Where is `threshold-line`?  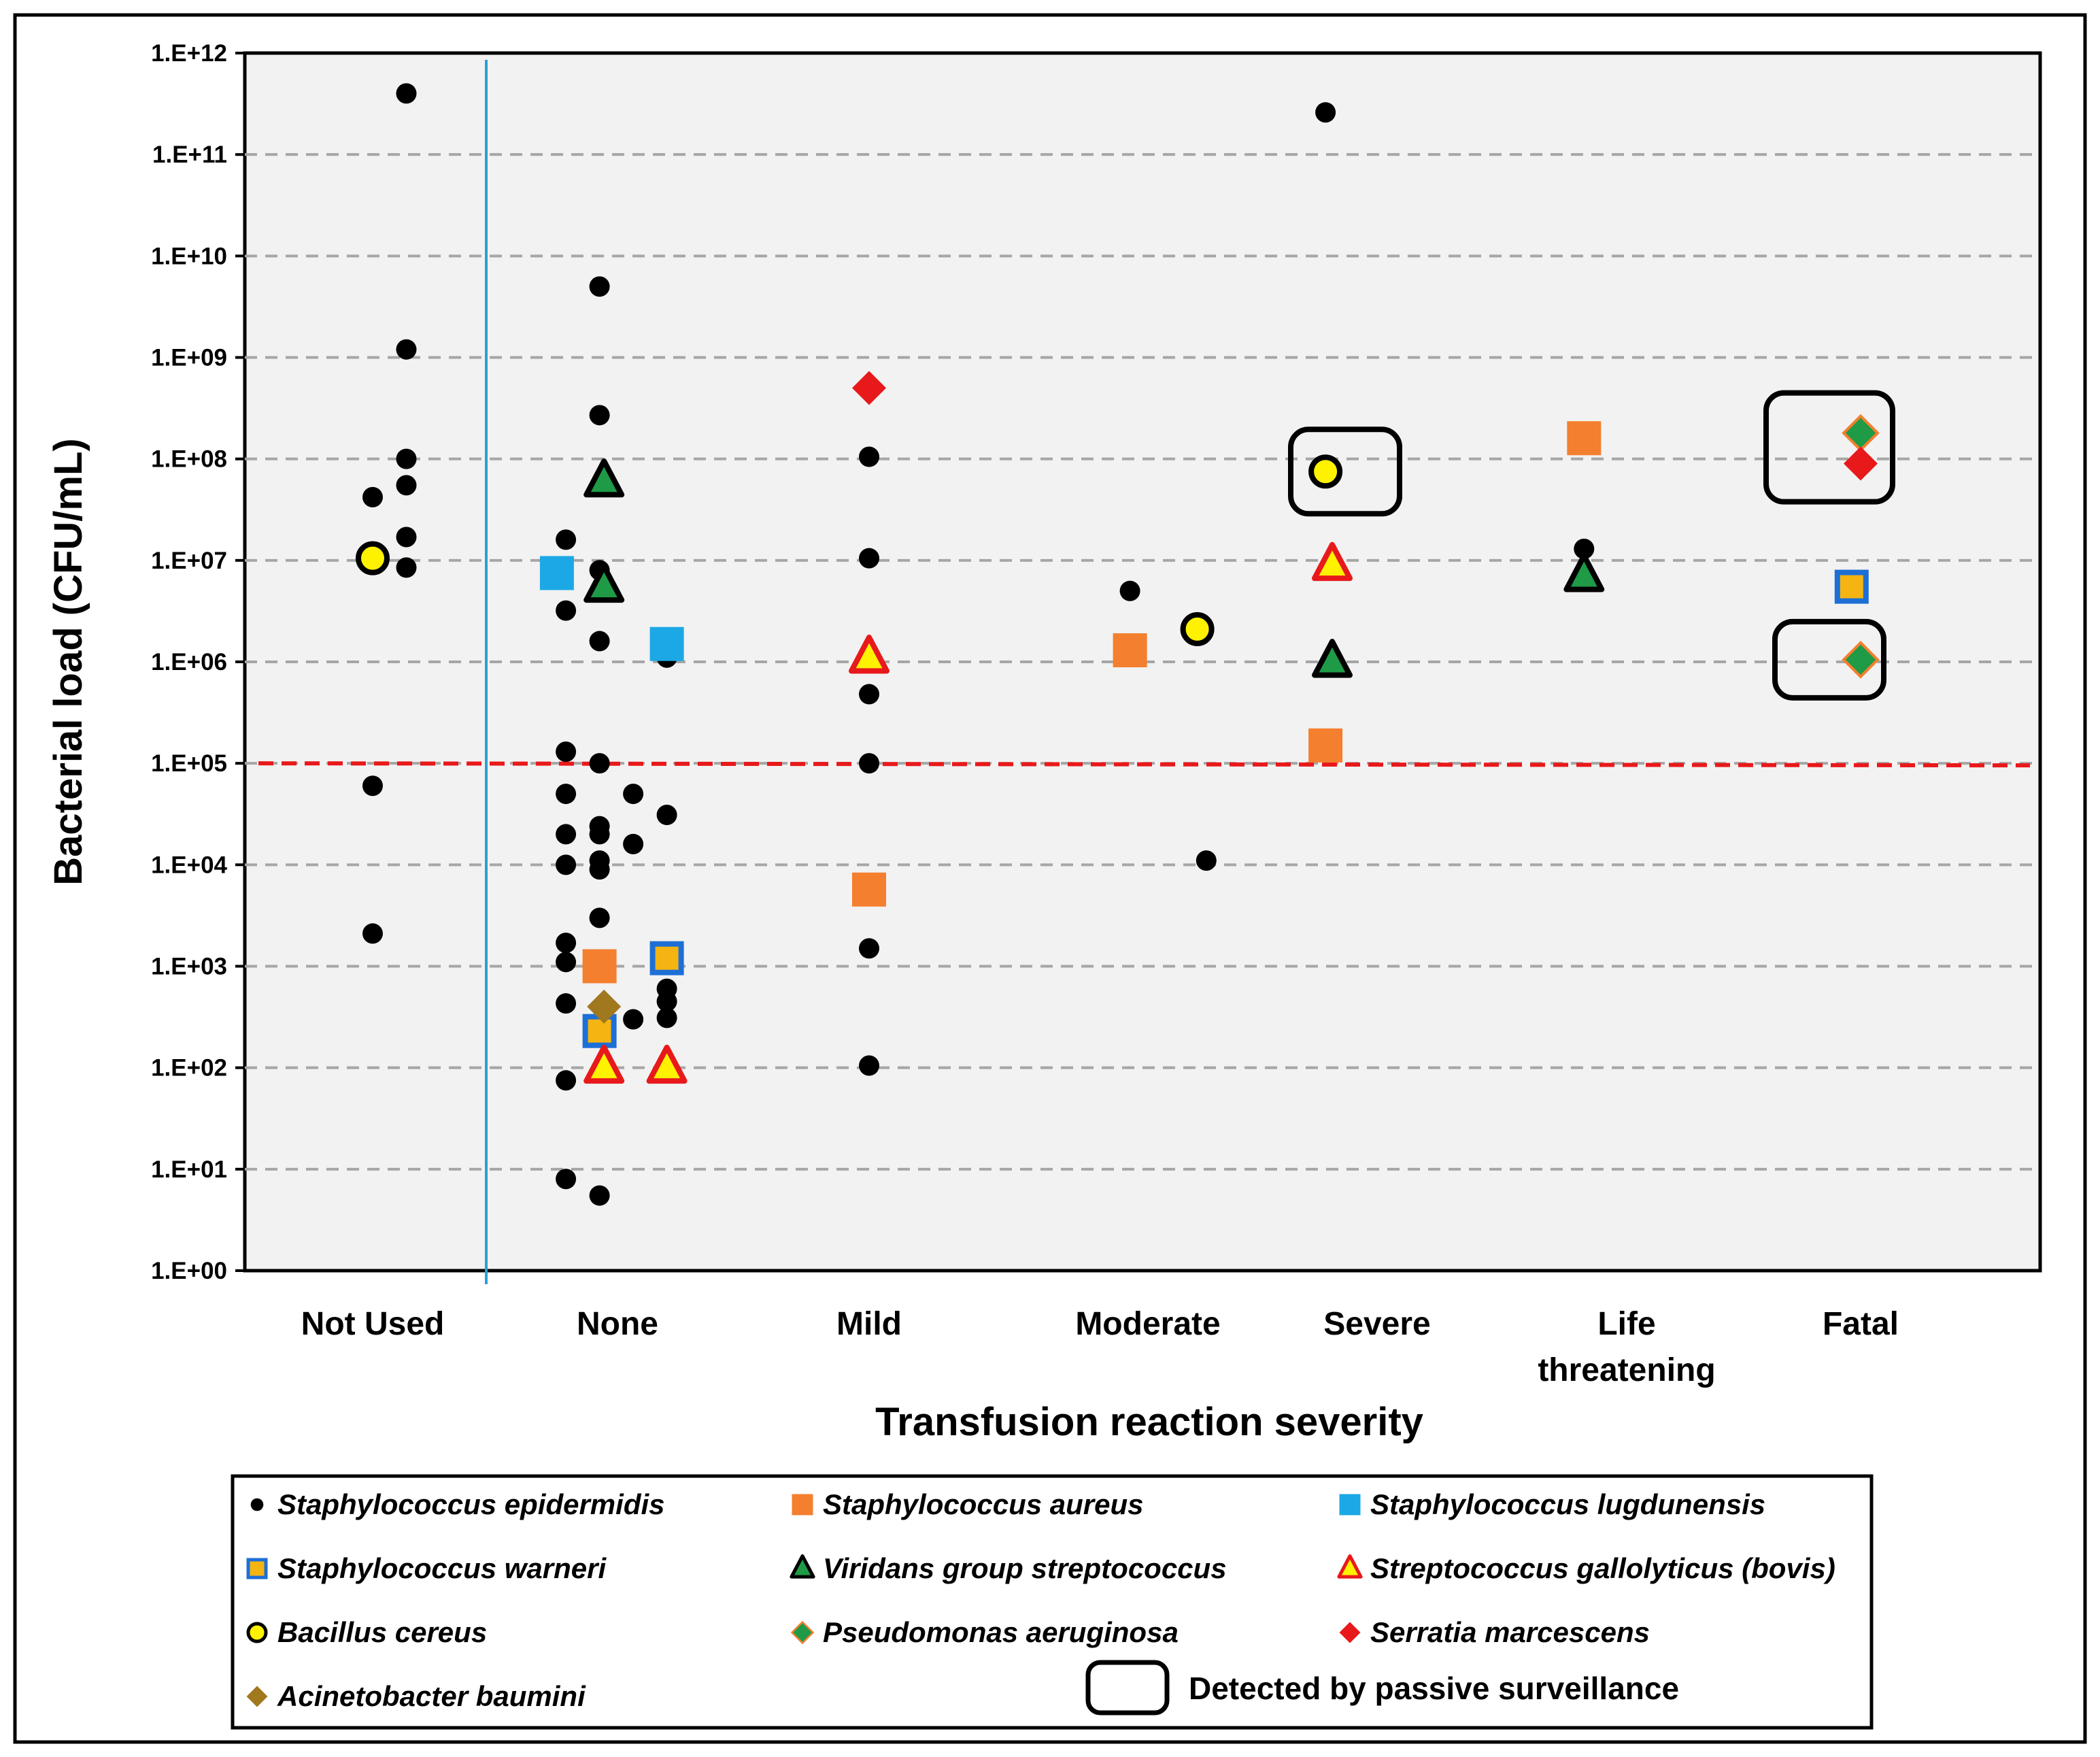 threshold-line is located at coordinates (1144, 765).